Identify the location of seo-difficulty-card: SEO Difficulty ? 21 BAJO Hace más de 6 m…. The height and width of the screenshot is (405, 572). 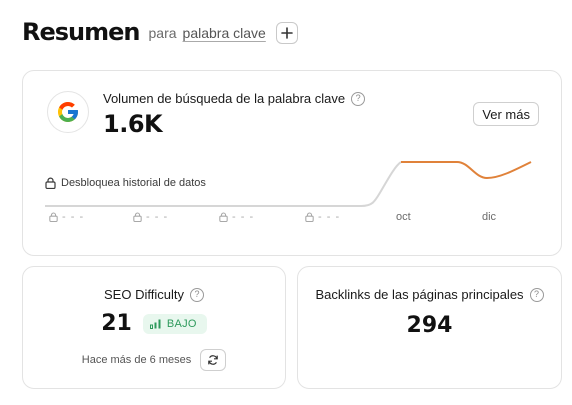
(154, 327).